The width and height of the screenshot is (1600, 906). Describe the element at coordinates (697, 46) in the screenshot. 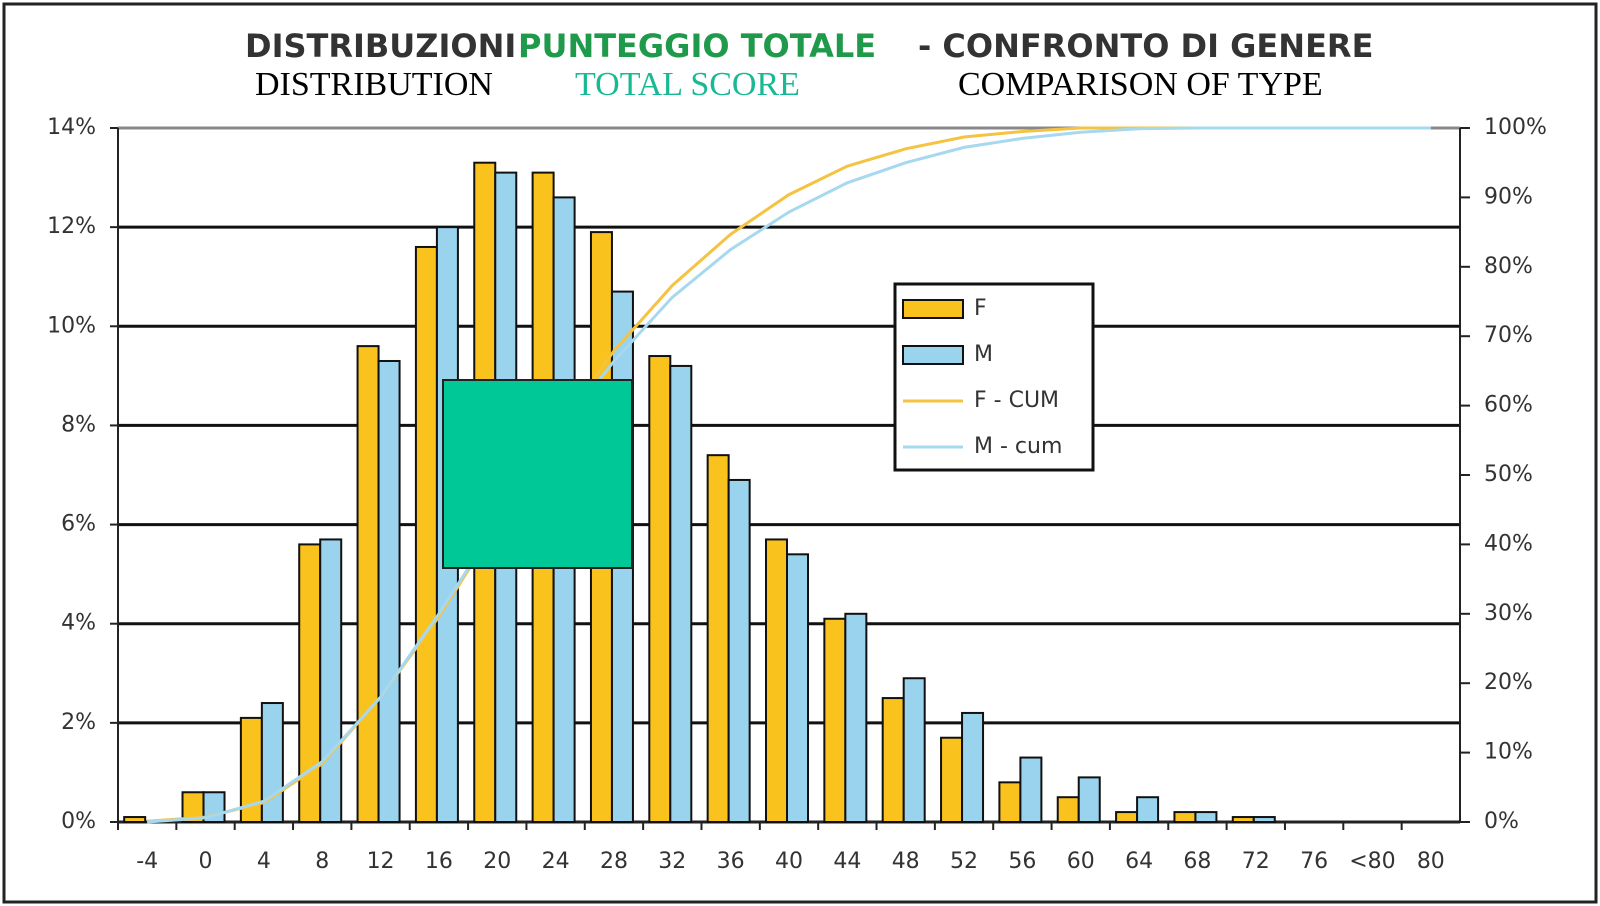

I see `title-part: PUNTEGGIO TOTALE` at that location.